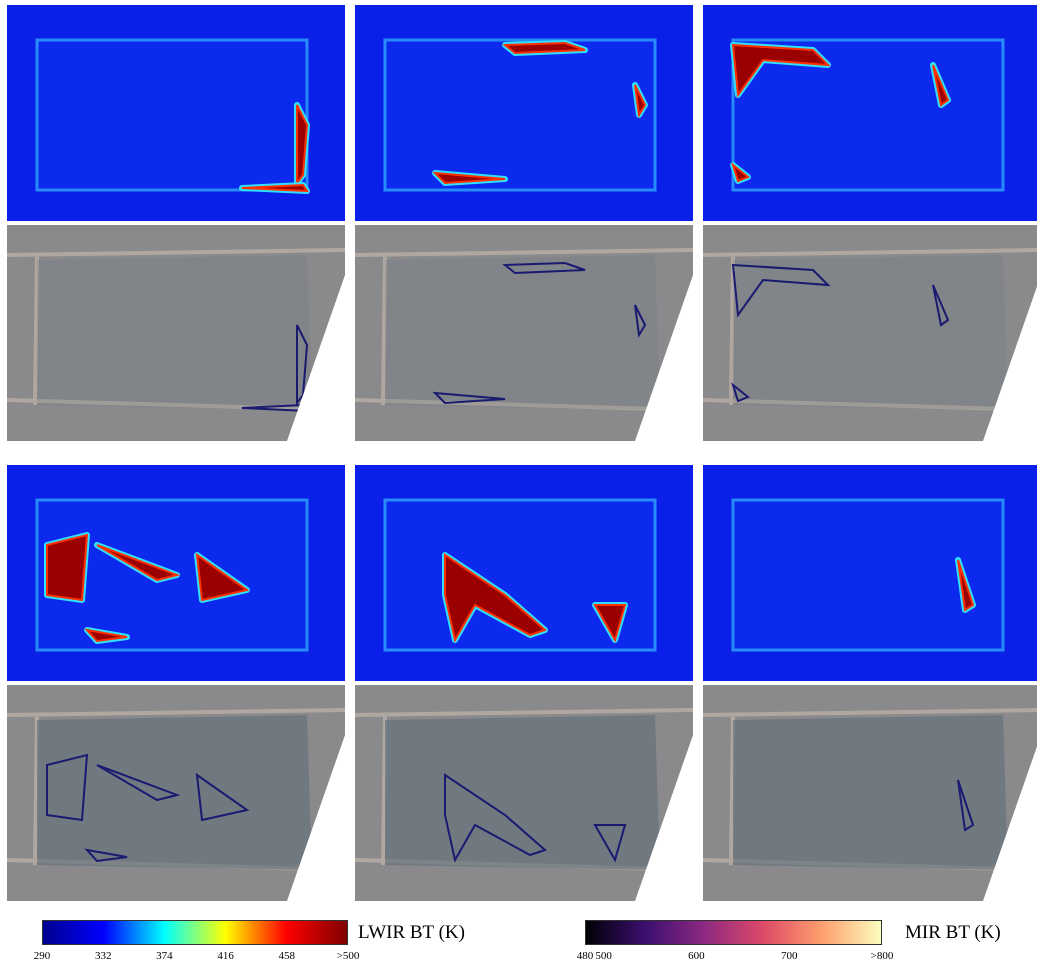 The width and height of the screenshot is (1037, 962). I want to click on colorbar-tick-label: 600, so click(696, 956).